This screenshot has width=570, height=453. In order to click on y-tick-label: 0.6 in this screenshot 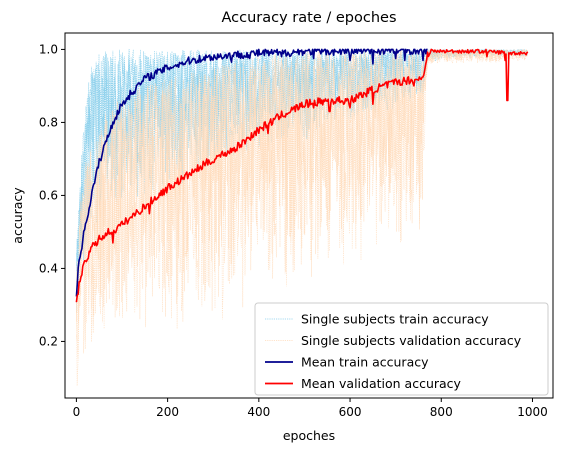, I will do `click(48, 195)`.